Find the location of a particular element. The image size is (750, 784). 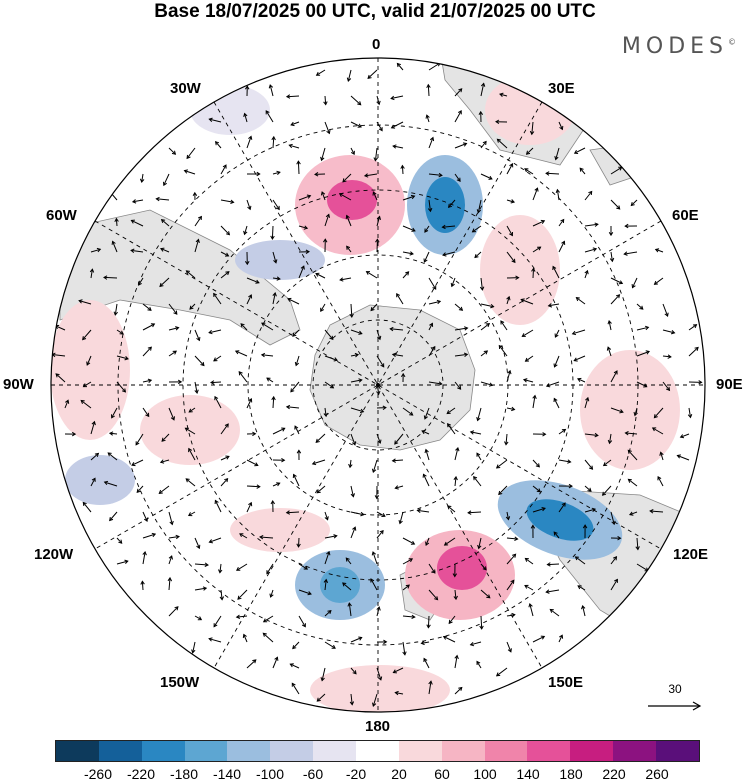

negative-anomaly-south-atlantic-core is located at coordinates (445, 205).